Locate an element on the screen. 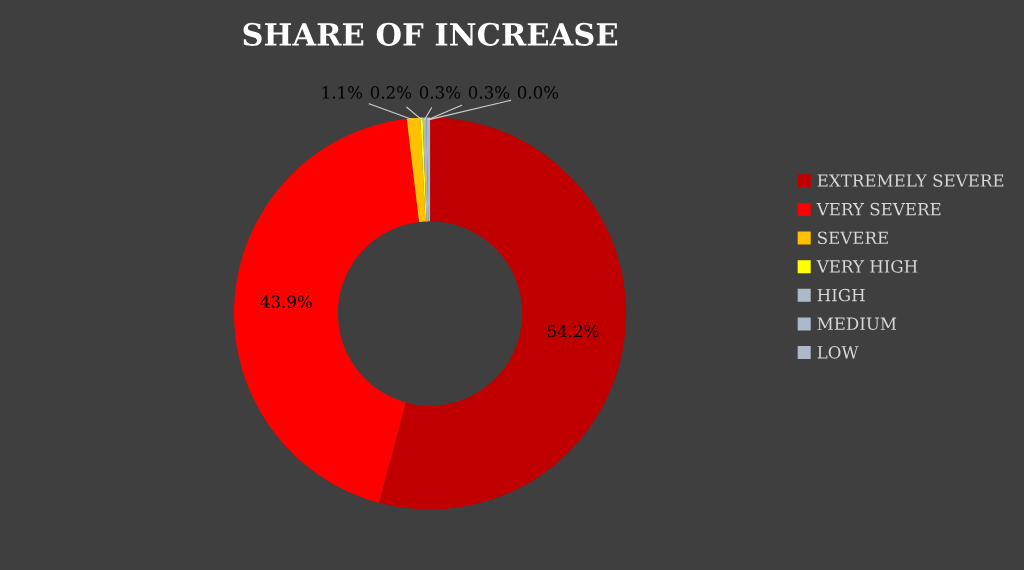 The image size is (1024, 570). data-label: 0.2% is located at coordinates (391, 92).